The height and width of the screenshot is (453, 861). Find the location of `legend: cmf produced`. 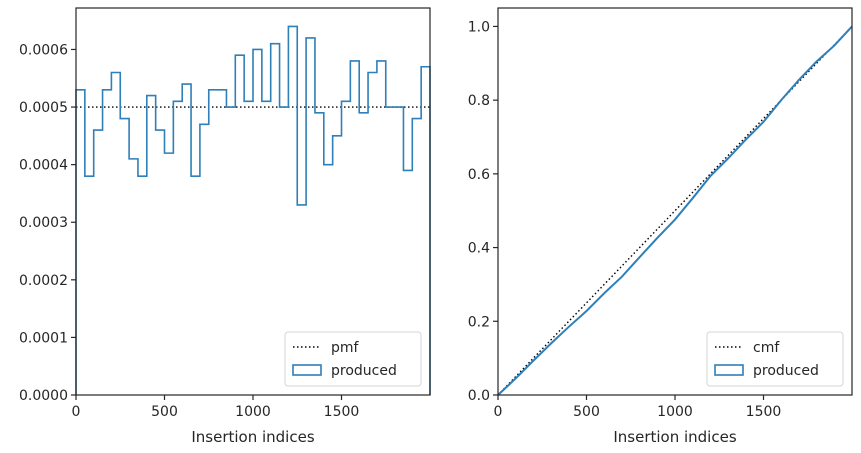

legend: cmf produced is located at coordinates (775, 359).